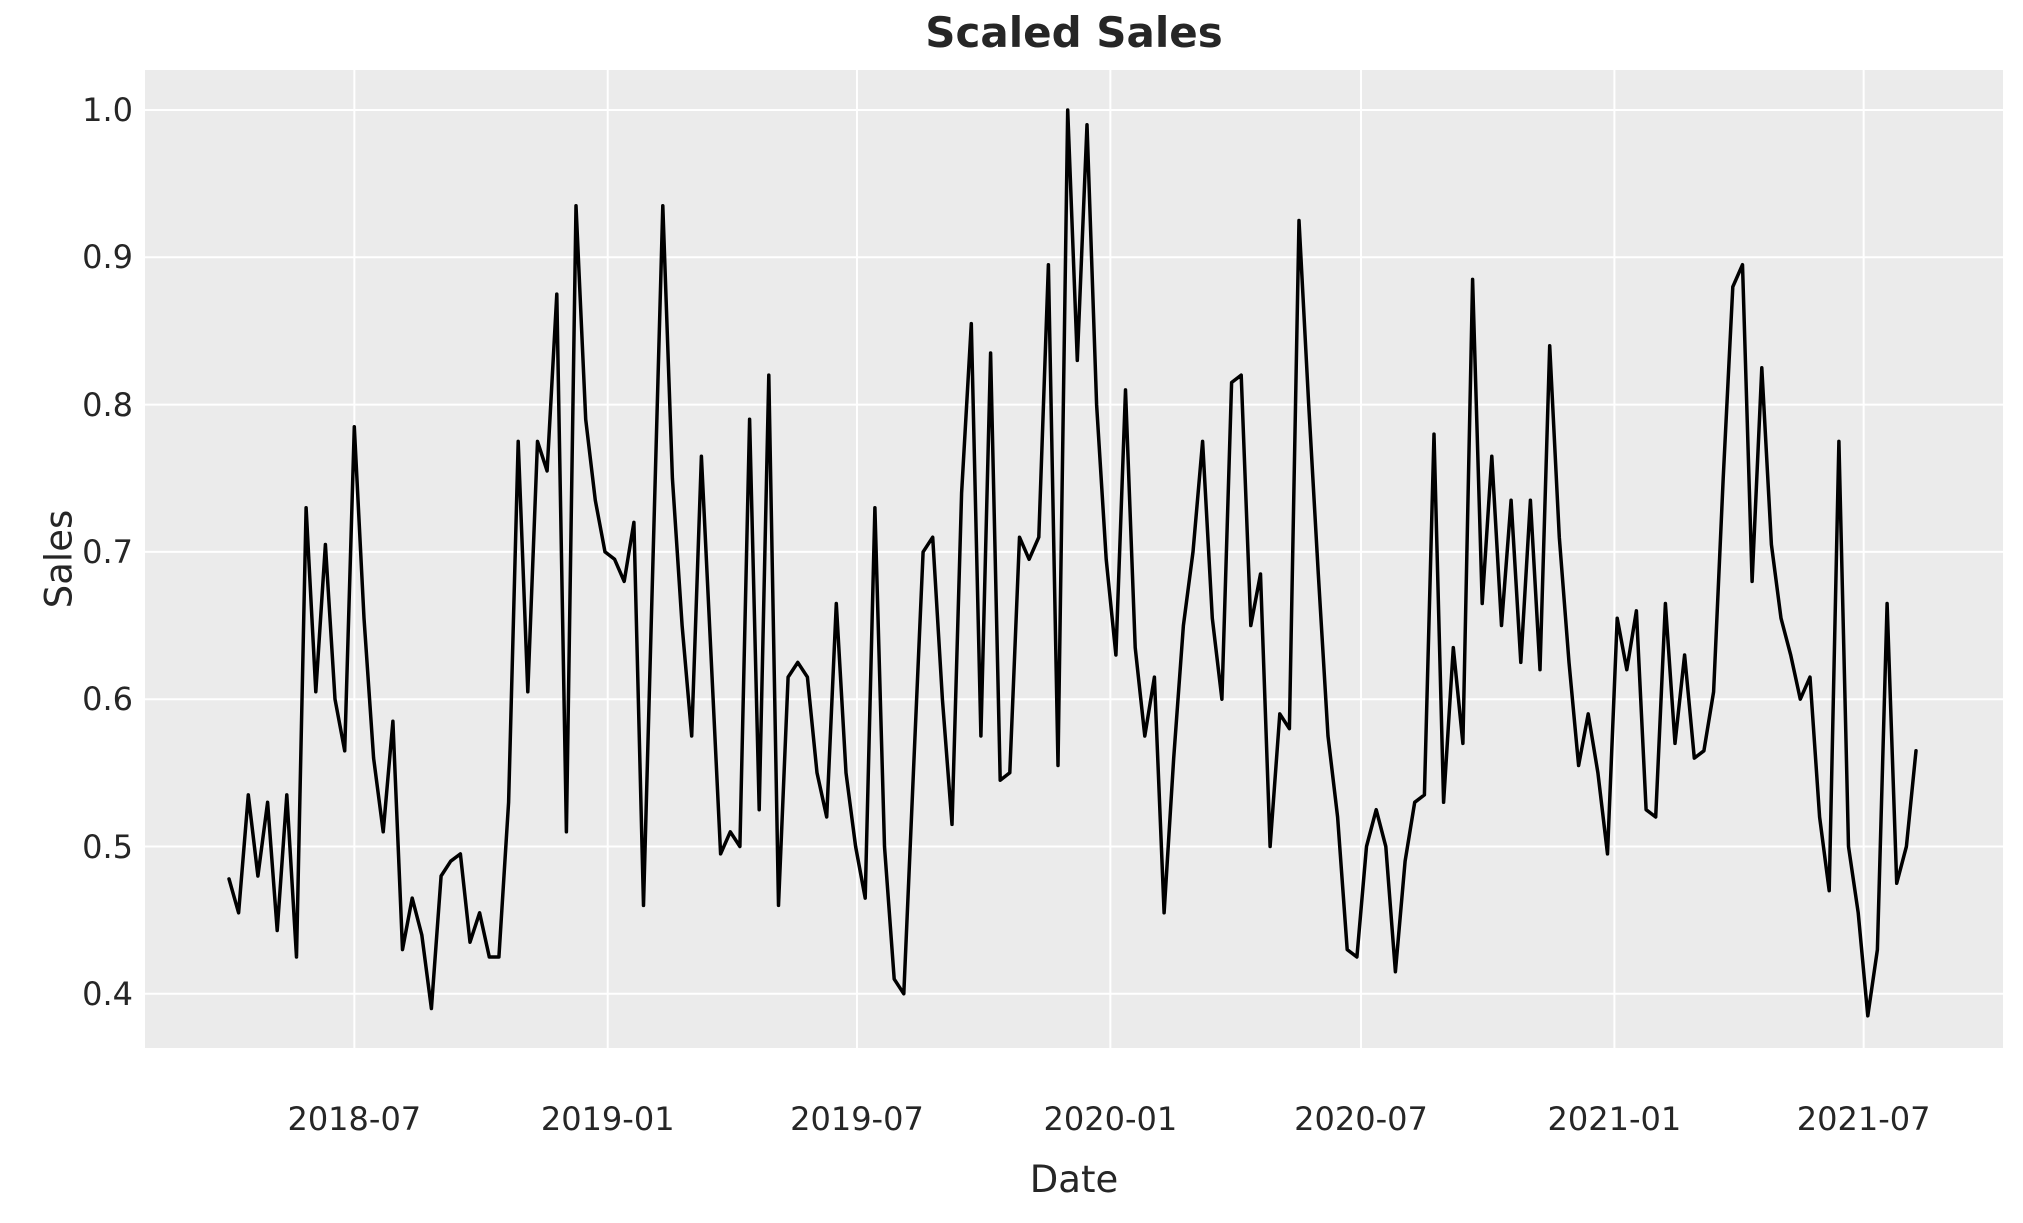 This screenshot has width=2023, height=1223. Describe the element at coordinates (1863, 1119) in the screenshot. I see `x-tick-label: 2021-07` at that location.